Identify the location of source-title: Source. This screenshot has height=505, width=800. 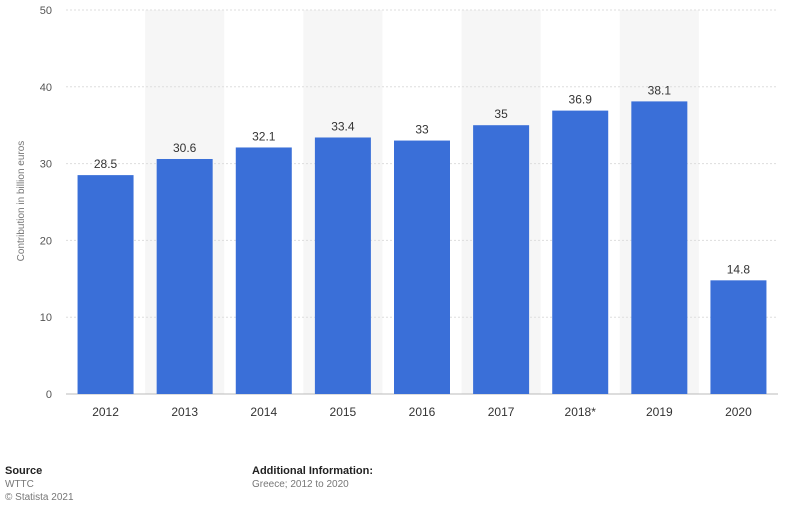
(24, 471).